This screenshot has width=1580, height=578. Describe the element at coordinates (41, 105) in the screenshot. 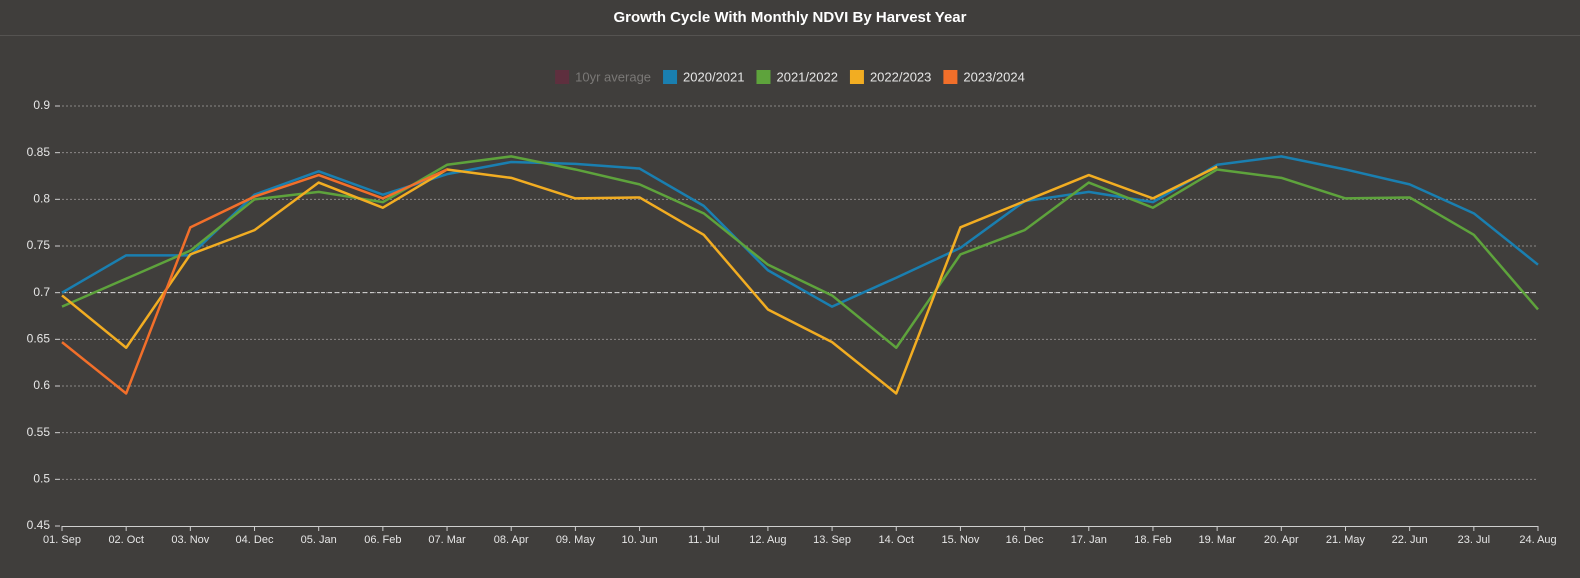

I see `y-tick-label: 0.9` at that location.